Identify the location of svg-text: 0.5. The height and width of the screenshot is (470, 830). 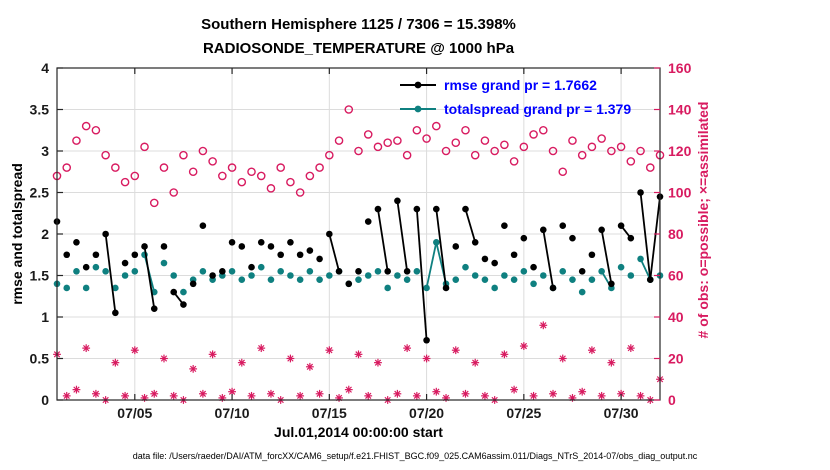
(40, 359).